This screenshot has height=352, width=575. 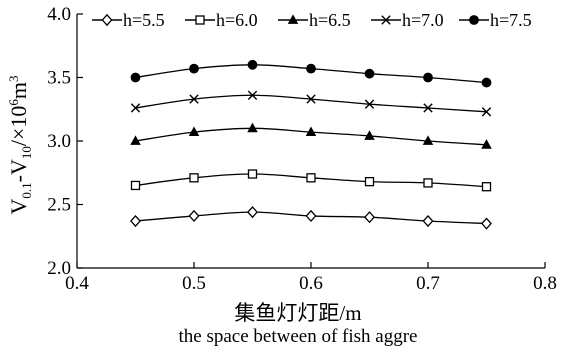 I want to click on legend: h=5.5 h=6.0 h=6.5 h=7.0 h=7.5, so click(x=312, y=20).